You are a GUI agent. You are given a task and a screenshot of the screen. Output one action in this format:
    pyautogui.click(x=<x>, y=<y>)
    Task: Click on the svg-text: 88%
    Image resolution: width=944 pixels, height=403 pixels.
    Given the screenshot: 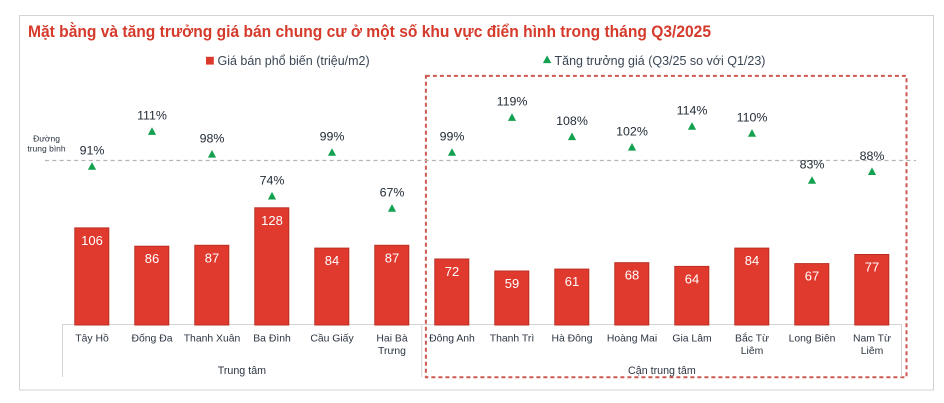 What is the action you would take?
    pyautogui.click(x=872, y=156)
    